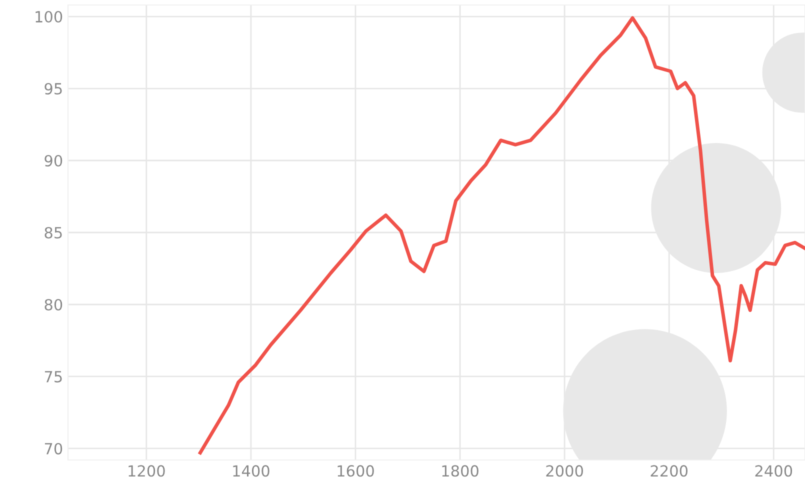  I want to click on x-tick-label: 1200, so click(146, 471).